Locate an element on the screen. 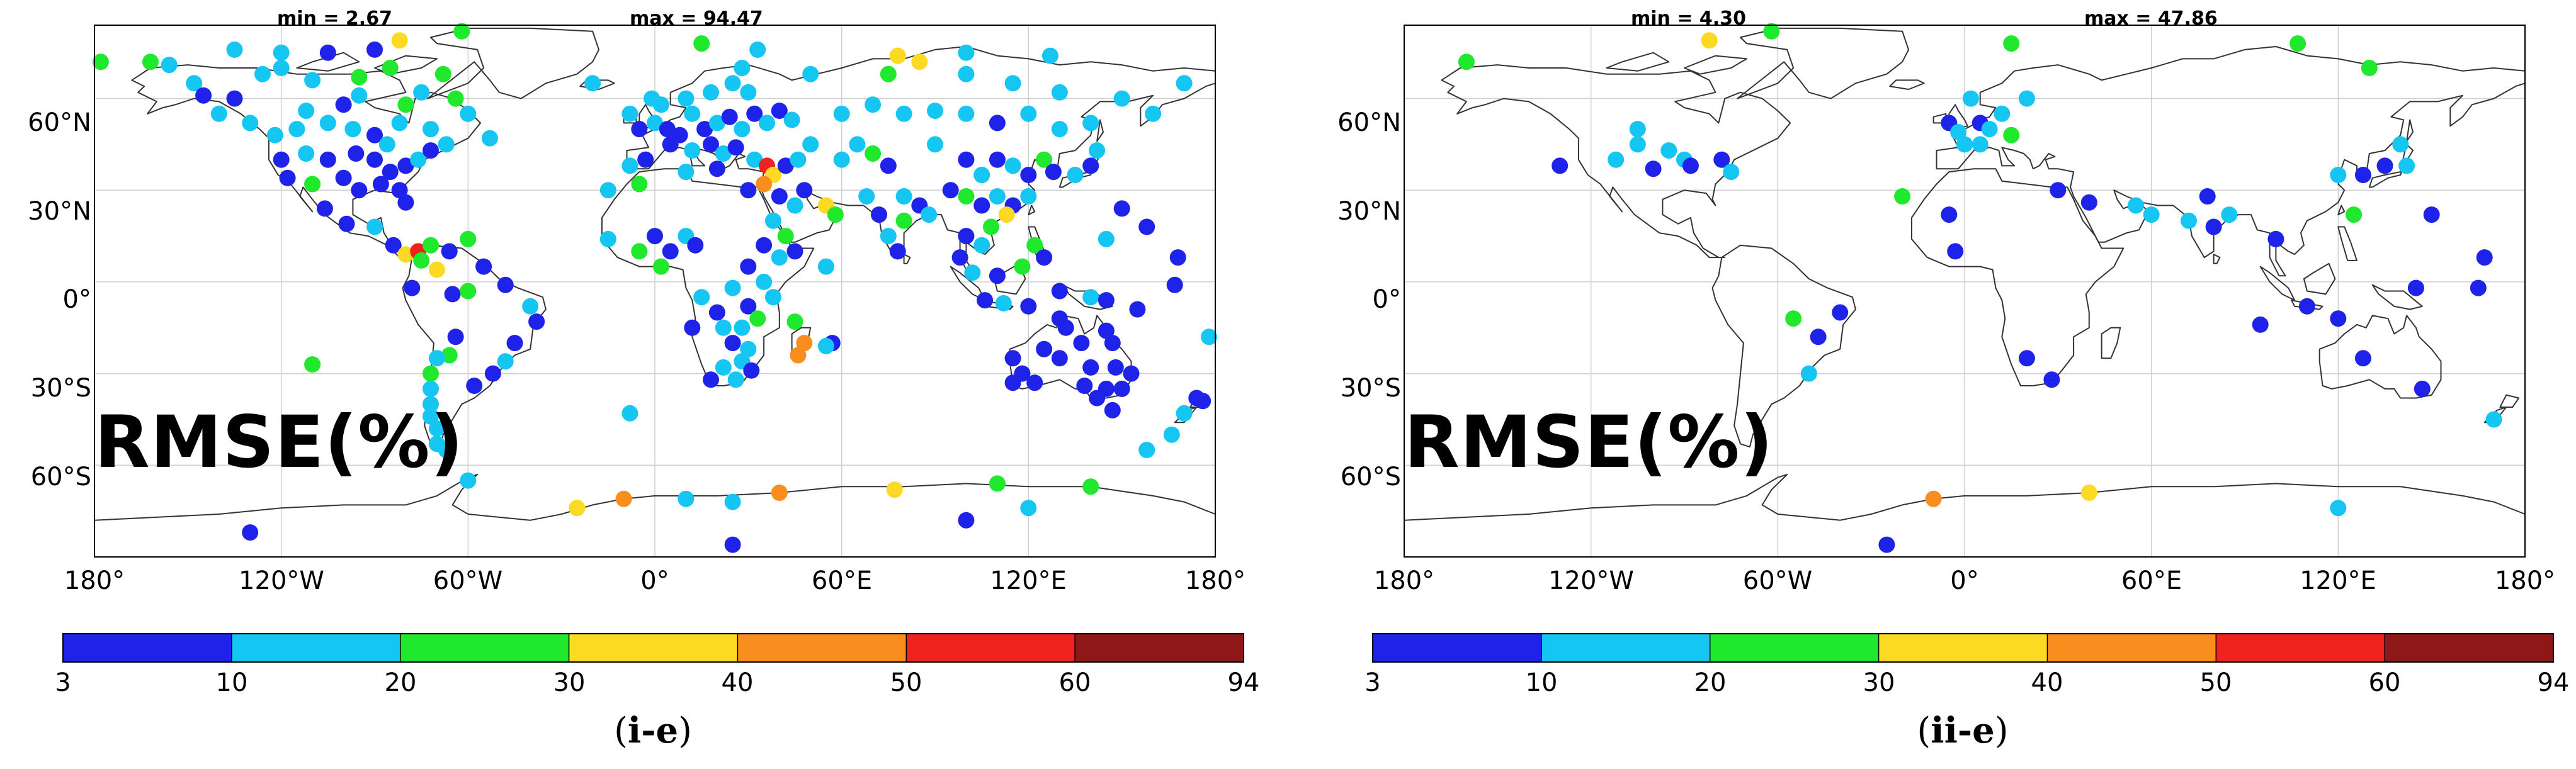  colorbar-frame is located at coordinates (1963, 648).